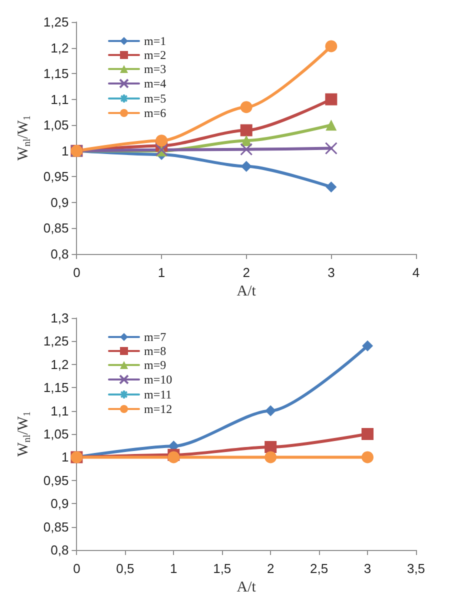 This screenshot has width=454, height=608. I want to click on y-tick-label: 1,3, so click(59, 318).